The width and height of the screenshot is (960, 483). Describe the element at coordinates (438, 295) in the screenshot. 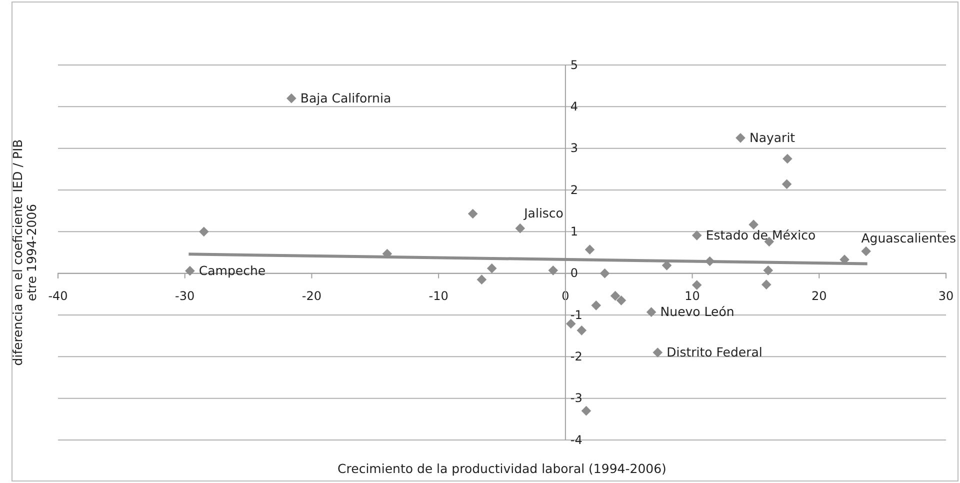

I see `x-tick-label: -10` at that location.